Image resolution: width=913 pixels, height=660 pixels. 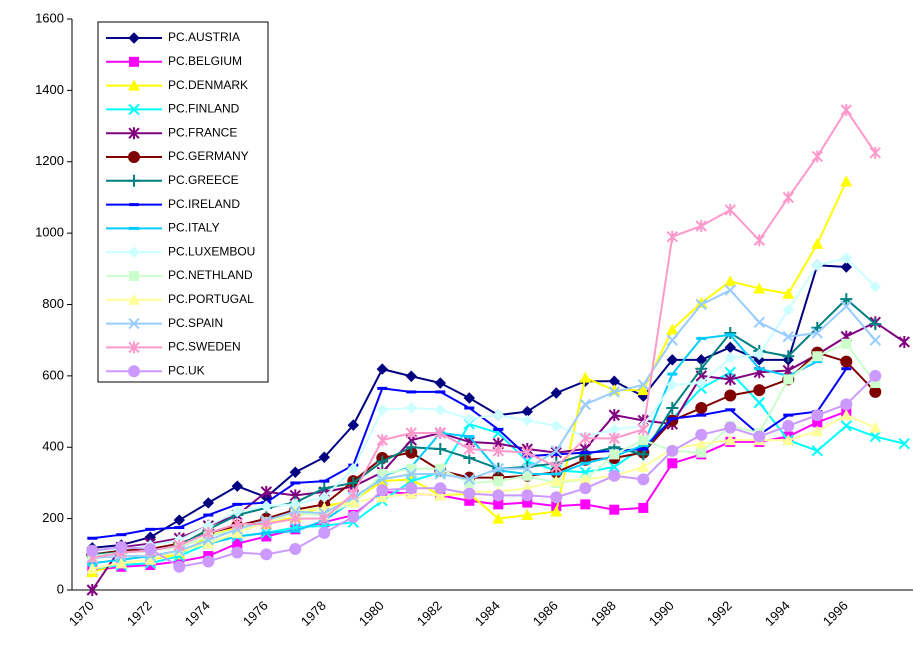 I want to click on legend-label: PC.SPAIN, so click(x=195, y=323).